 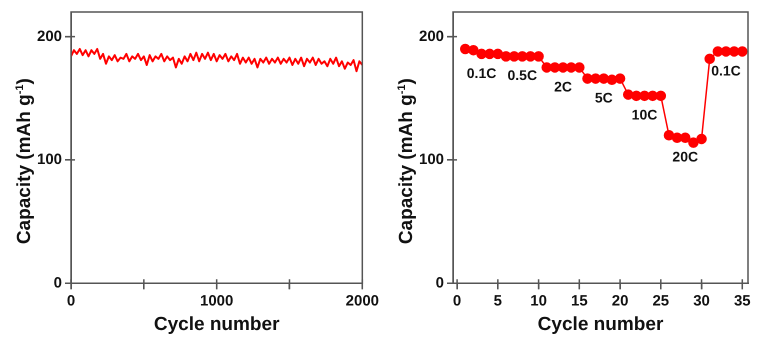 I want to click on x-tick-label: 25, so click(x=661, y=301).